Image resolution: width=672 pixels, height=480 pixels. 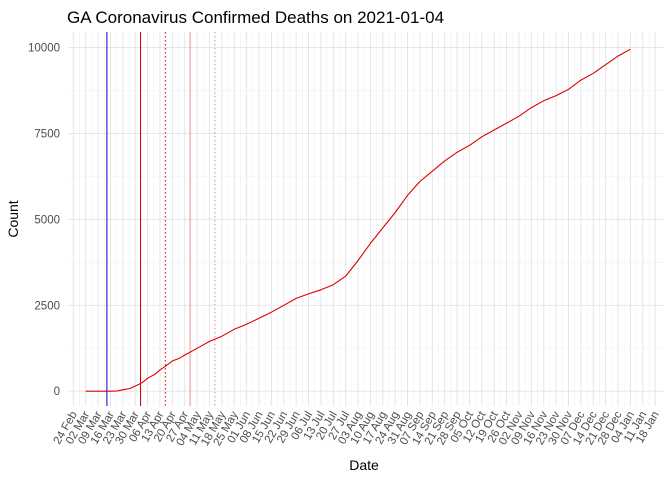 What do you see at coordinates (47, 134) in the screenshot?
I see `y-tick-label: 7500` at bounding box center [47, 134].